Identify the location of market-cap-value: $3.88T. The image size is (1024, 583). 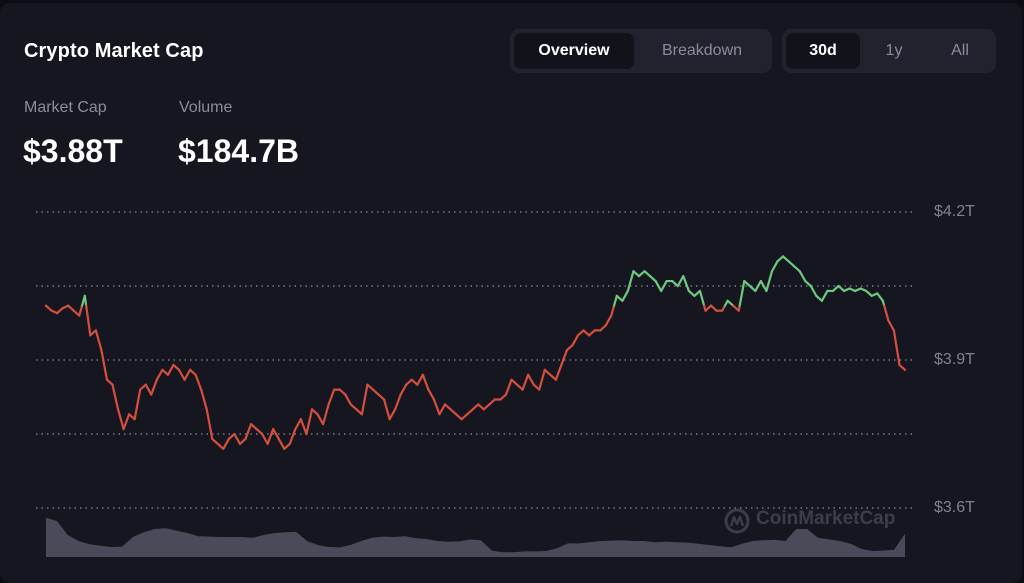
(73, 151).